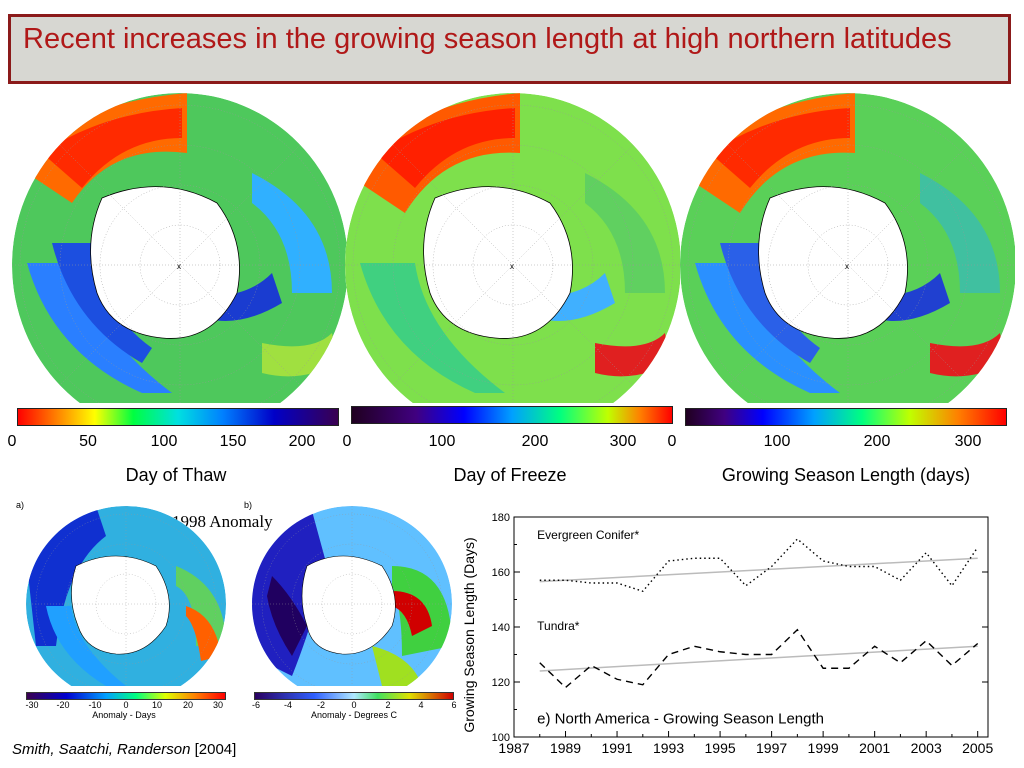  Describe the element at coordinates (157, 705) in the screenshot. I see `anomaly-a-tick: 10` at that location.